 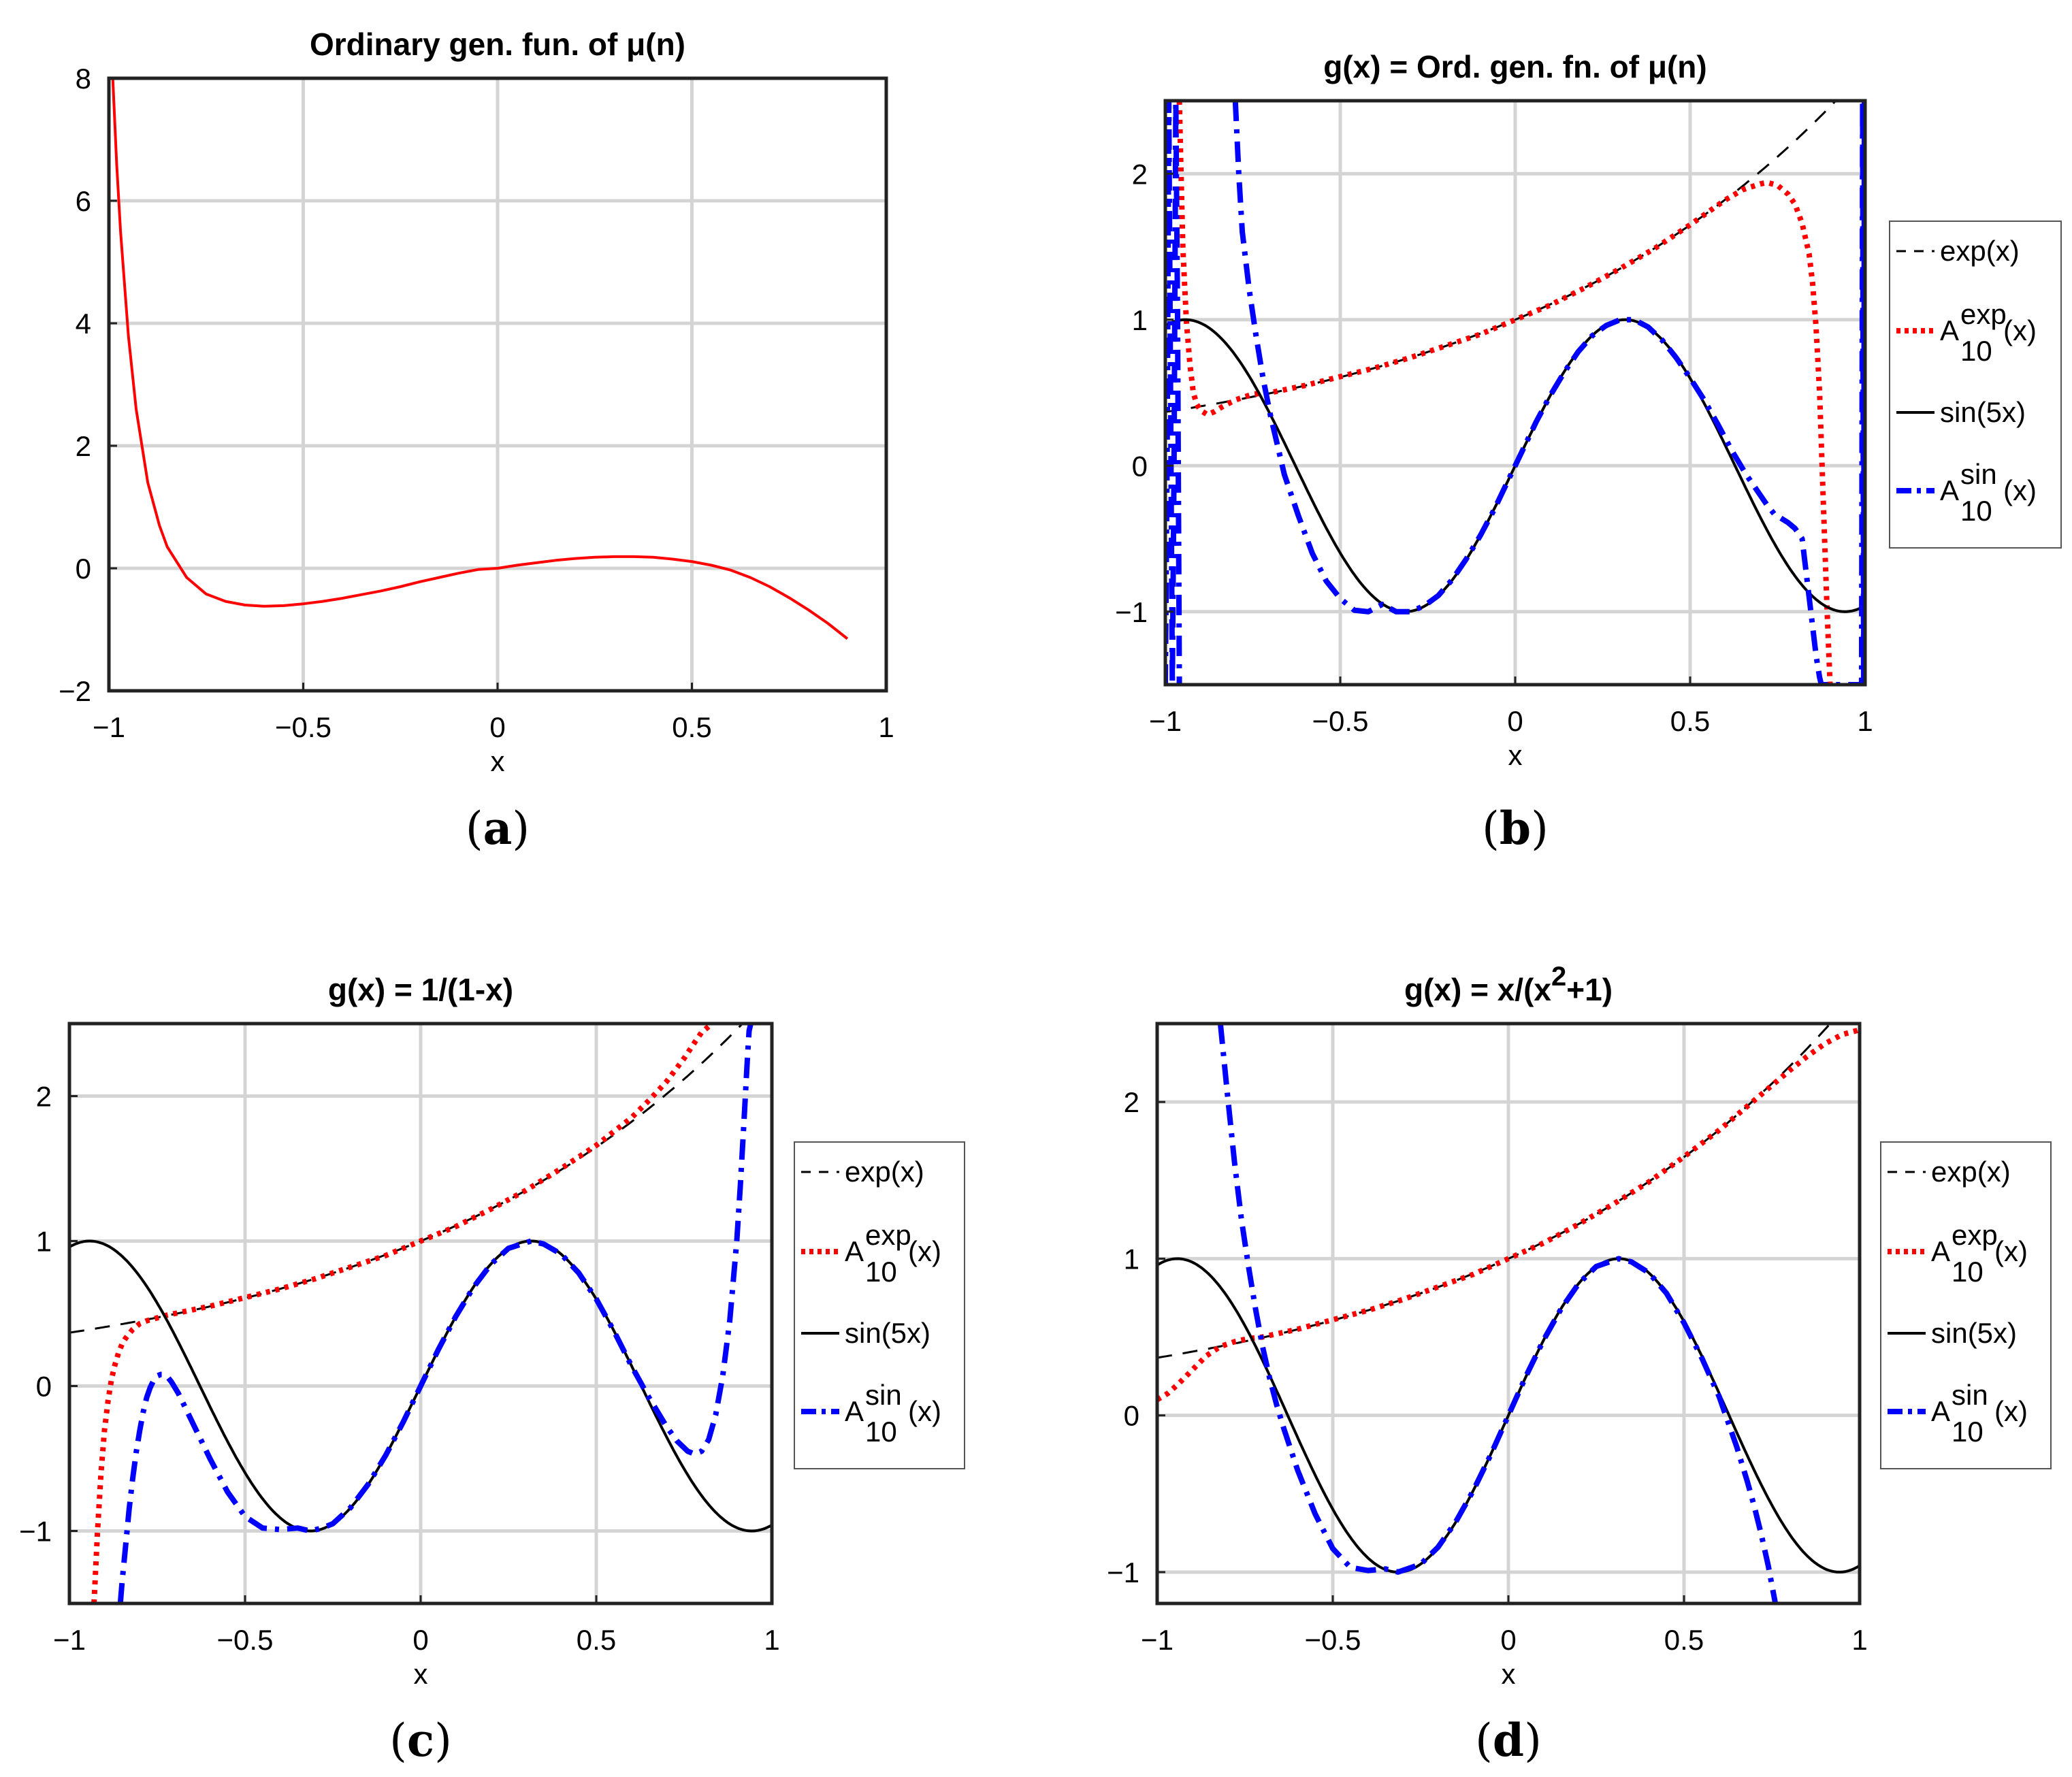 What do you see at coordinates (1508, 1740) in the screenshot?
I see `panel-caption: (d)` at bounding box center [1508, 1740].